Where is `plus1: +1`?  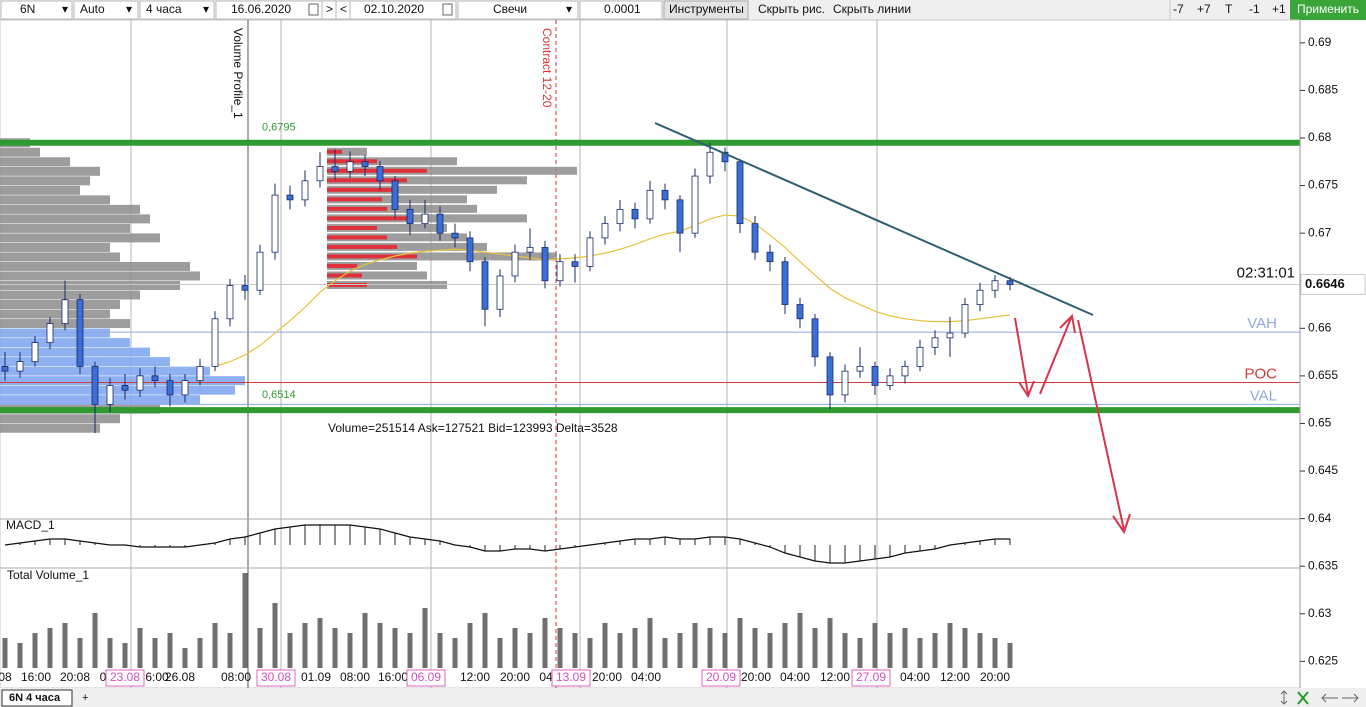
plus1: +1 is located at coordinates (1279, 9).